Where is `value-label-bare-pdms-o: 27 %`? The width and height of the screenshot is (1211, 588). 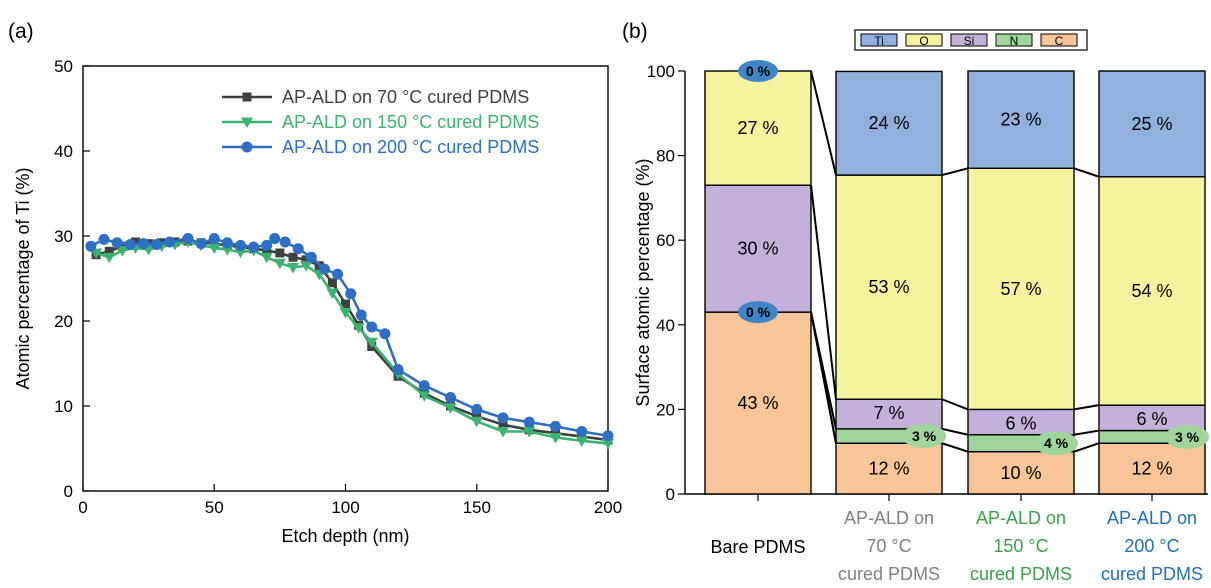 value-label-bare-pdms-o: 27 % is located at coordinates (757, 128).